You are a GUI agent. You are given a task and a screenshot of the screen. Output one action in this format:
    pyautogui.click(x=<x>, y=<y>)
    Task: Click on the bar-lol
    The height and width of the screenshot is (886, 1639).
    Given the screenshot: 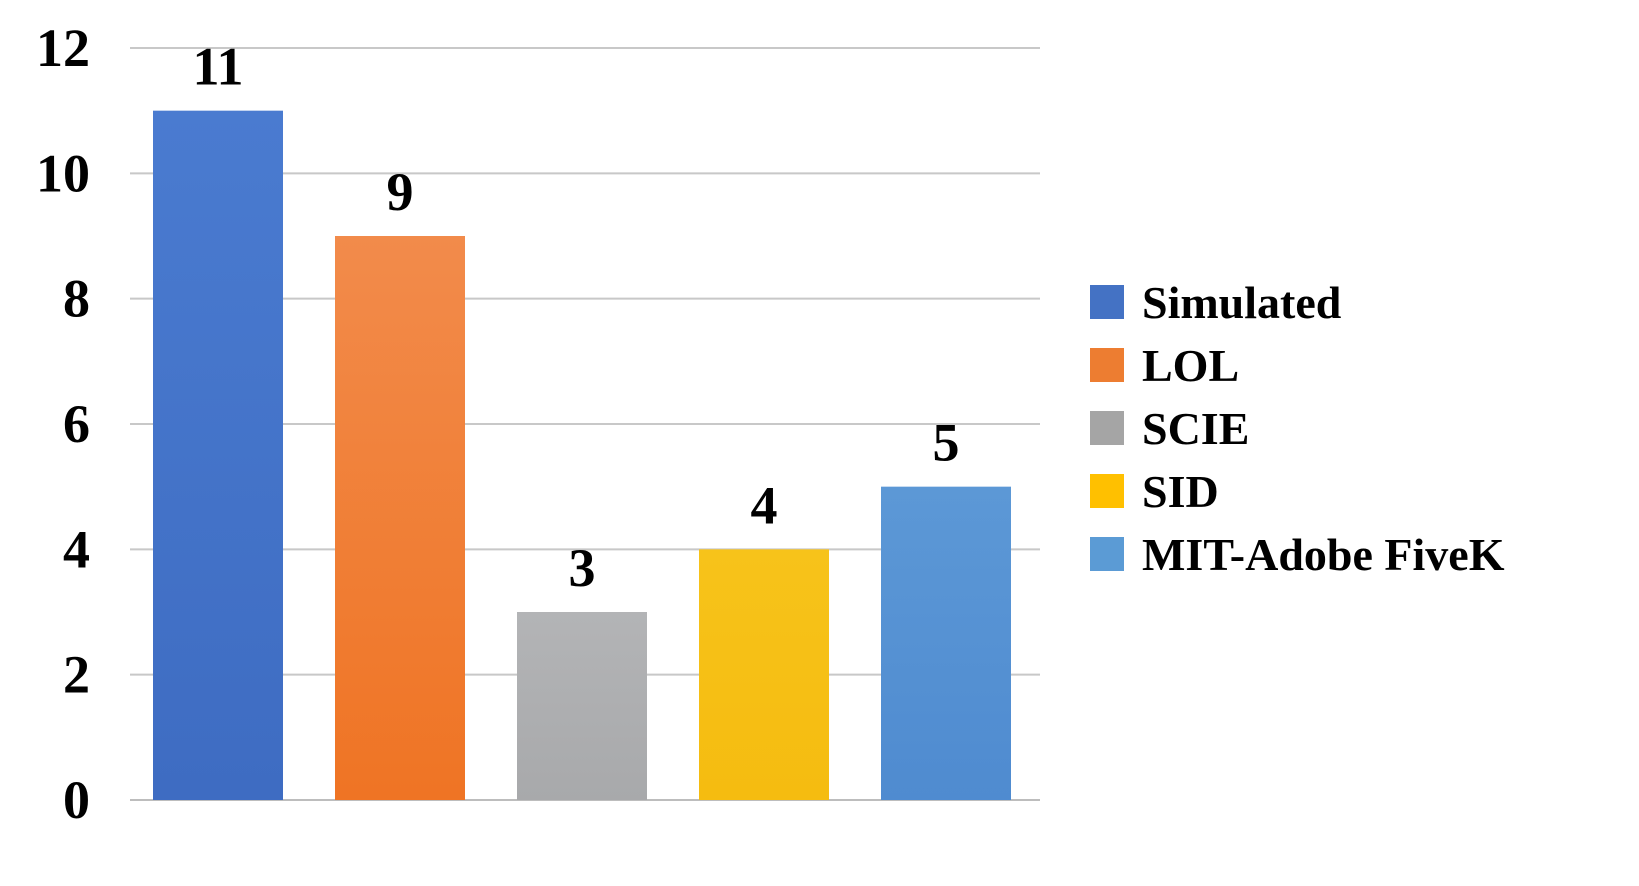 What is the action you would take?
    pyautogui.click(x=400, y=518)
    